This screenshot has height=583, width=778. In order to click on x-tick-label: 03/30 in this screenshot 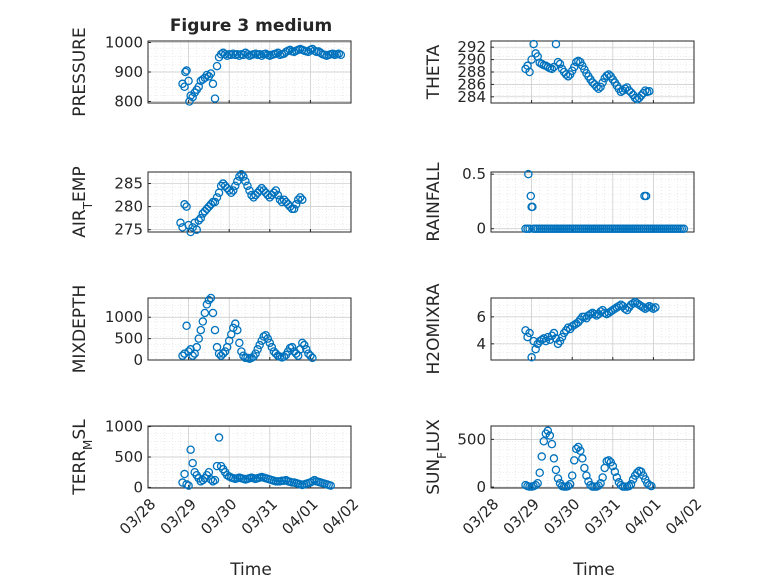, I will do `click(218, 516)`.